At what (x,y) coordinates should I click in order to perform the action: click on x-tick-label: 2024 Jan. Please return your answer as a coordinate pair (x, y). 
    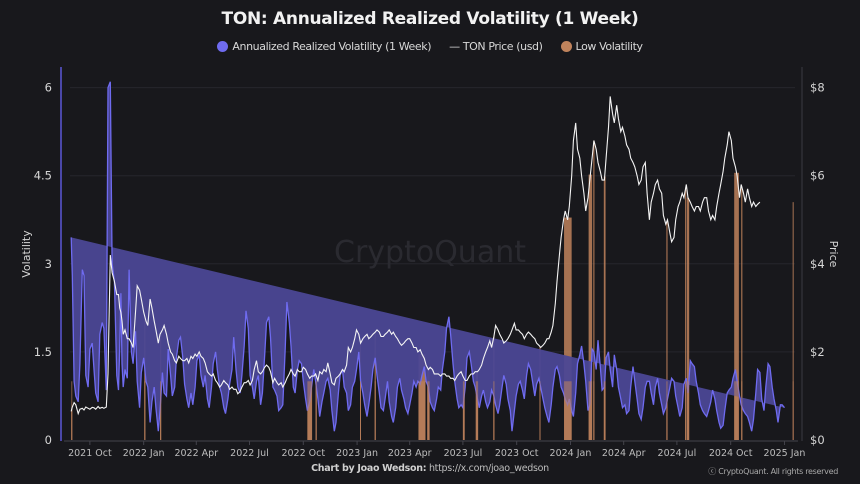
    Looking at the image, I should click on (571, 453).